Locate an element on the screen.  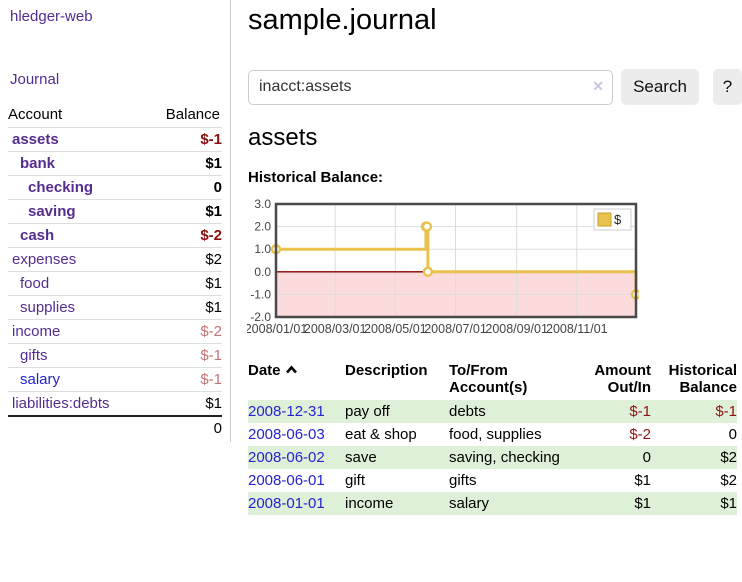
journal-nav-link: Journal is located at coordinates (35, 79).